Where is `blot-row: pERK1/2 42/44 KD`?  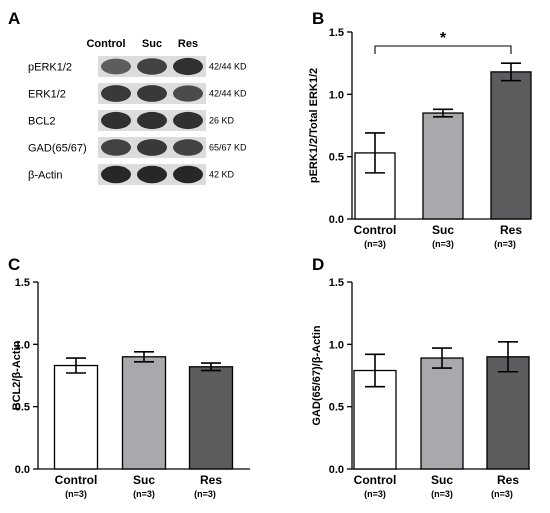 blot-row: pERK1/2 42/44 KD is located at coordinates (137, 66).